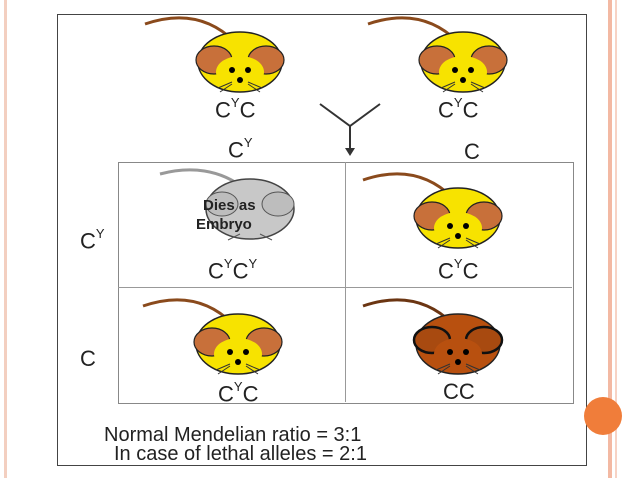  Describe the element at coordinates (240, 149) in the screenshot. I see `column-header-1: CY` at that location.